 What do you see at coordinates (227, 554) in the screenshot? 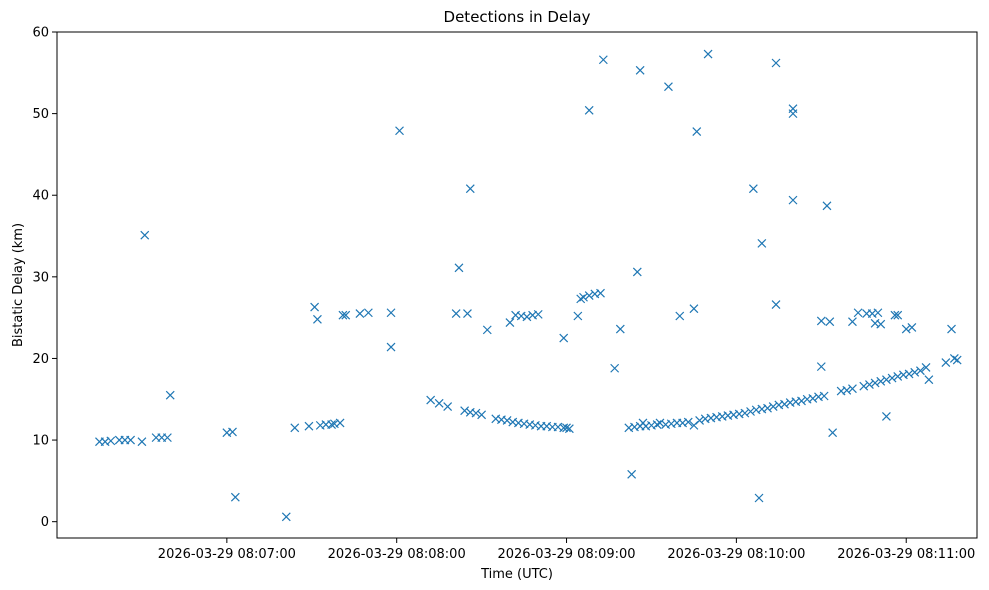
I see `x-tick-label: 2026-03-29 08:07:00` at bounding box center [227, 554].